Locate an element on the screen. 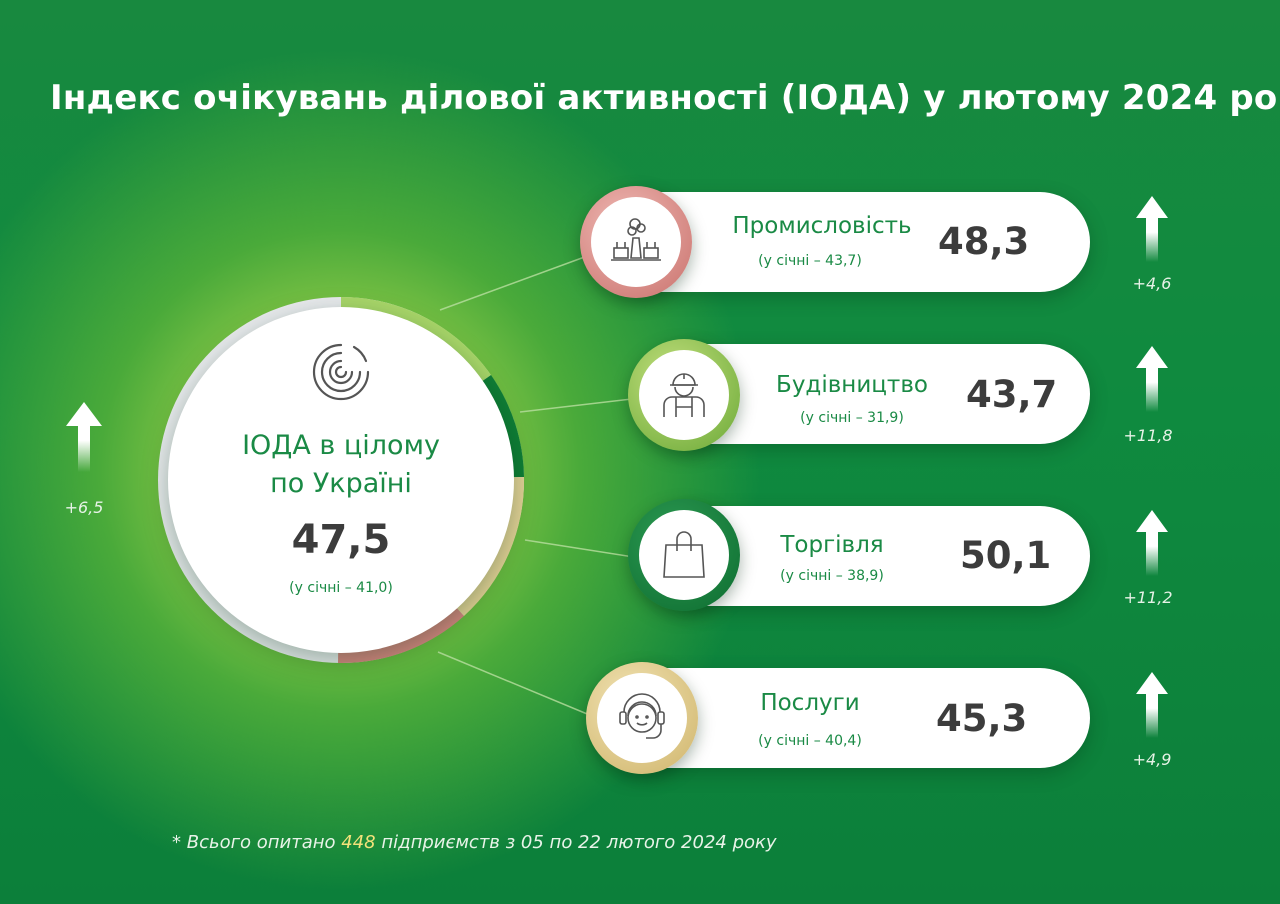 This screenshot has width=1280, height=904. shopping-bag-icon is located at coordinates (684, 554).